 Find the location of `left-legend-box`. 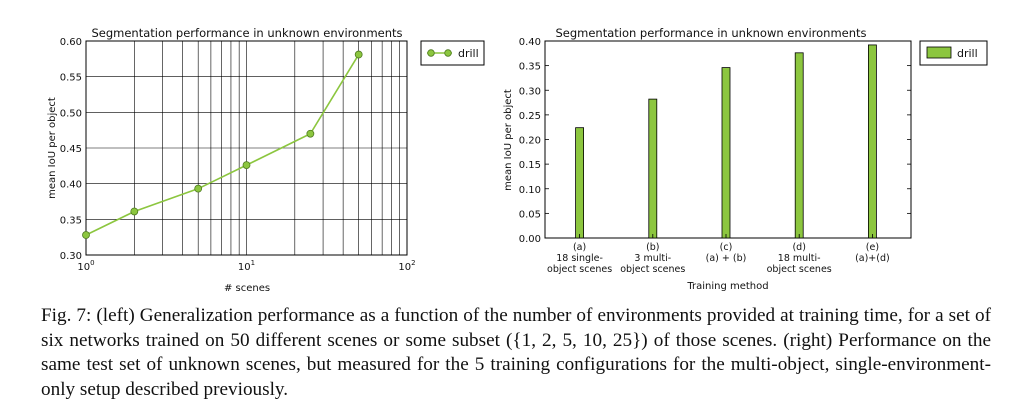

left-legend-box is located at coordinates (452, 53).